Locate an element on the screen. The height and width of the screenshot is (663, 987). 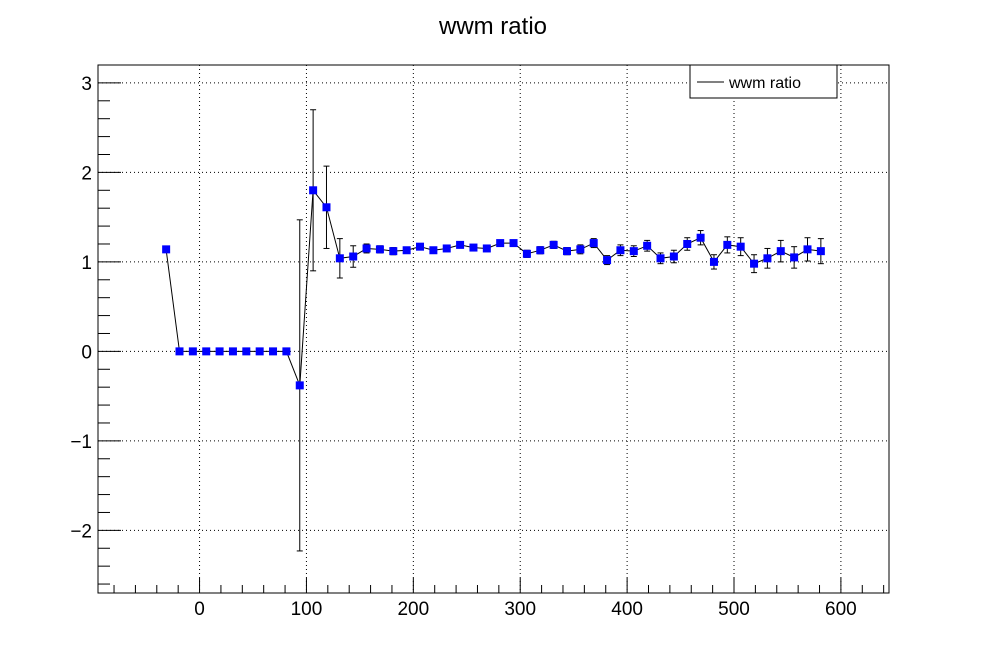
y-tick-label: −1 is located at coordinates (81, 442).